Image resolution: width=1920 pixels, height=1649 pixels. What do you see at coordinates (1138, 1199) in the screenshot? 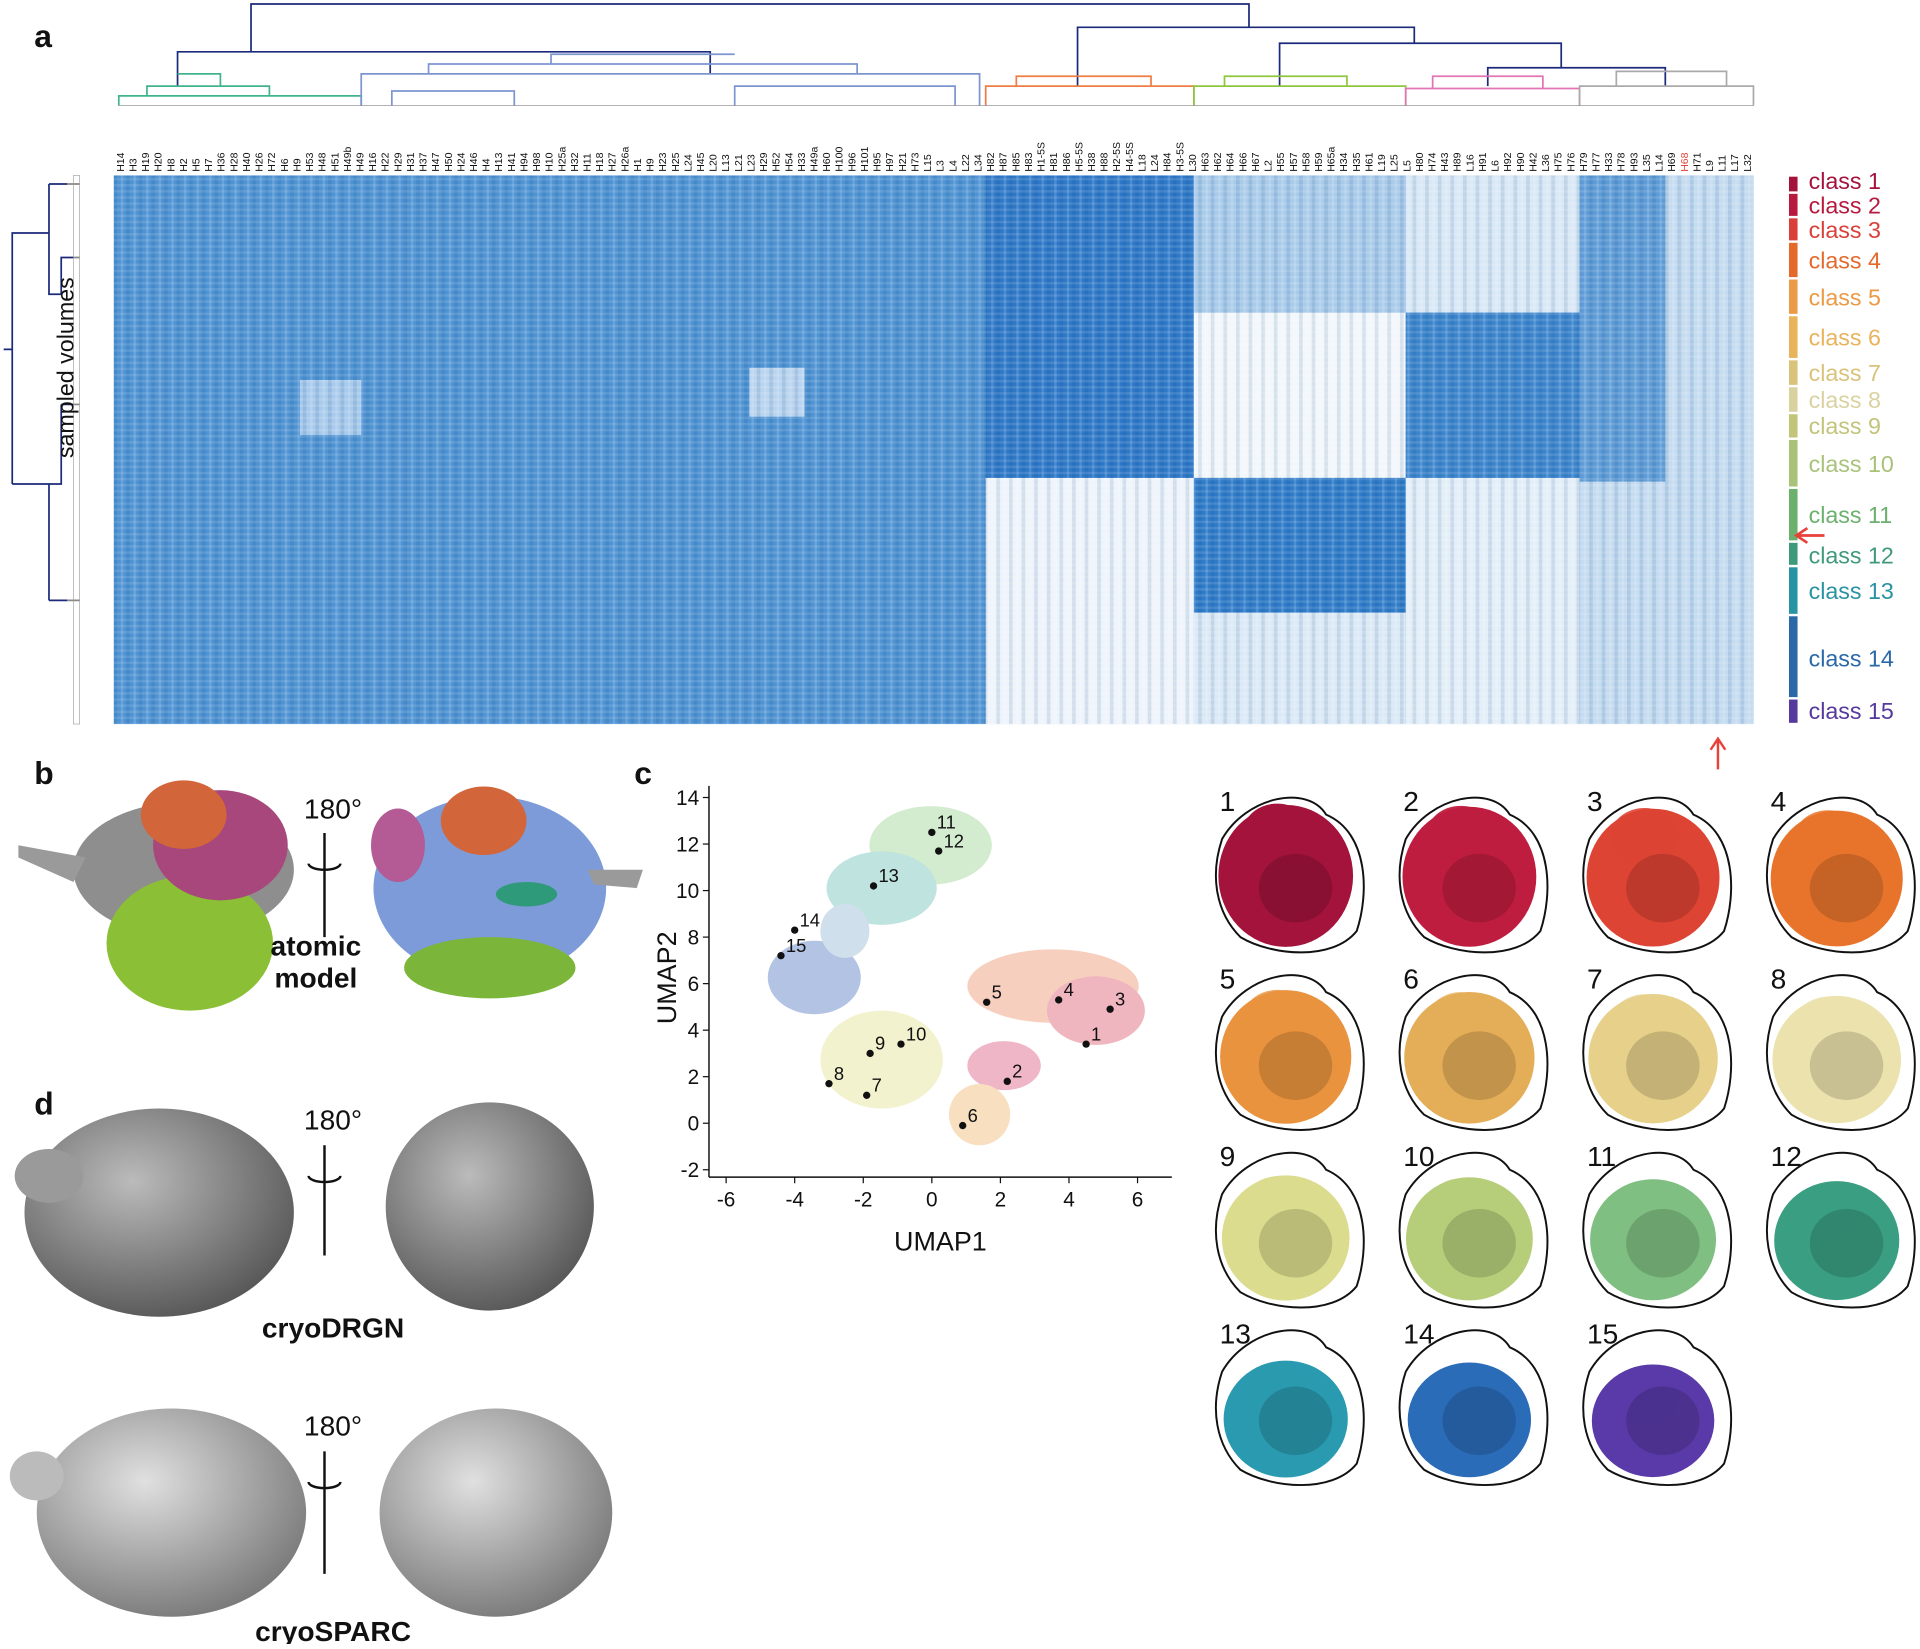
I see `x-tick-label: 6` at bounding box center [1138, 1199].